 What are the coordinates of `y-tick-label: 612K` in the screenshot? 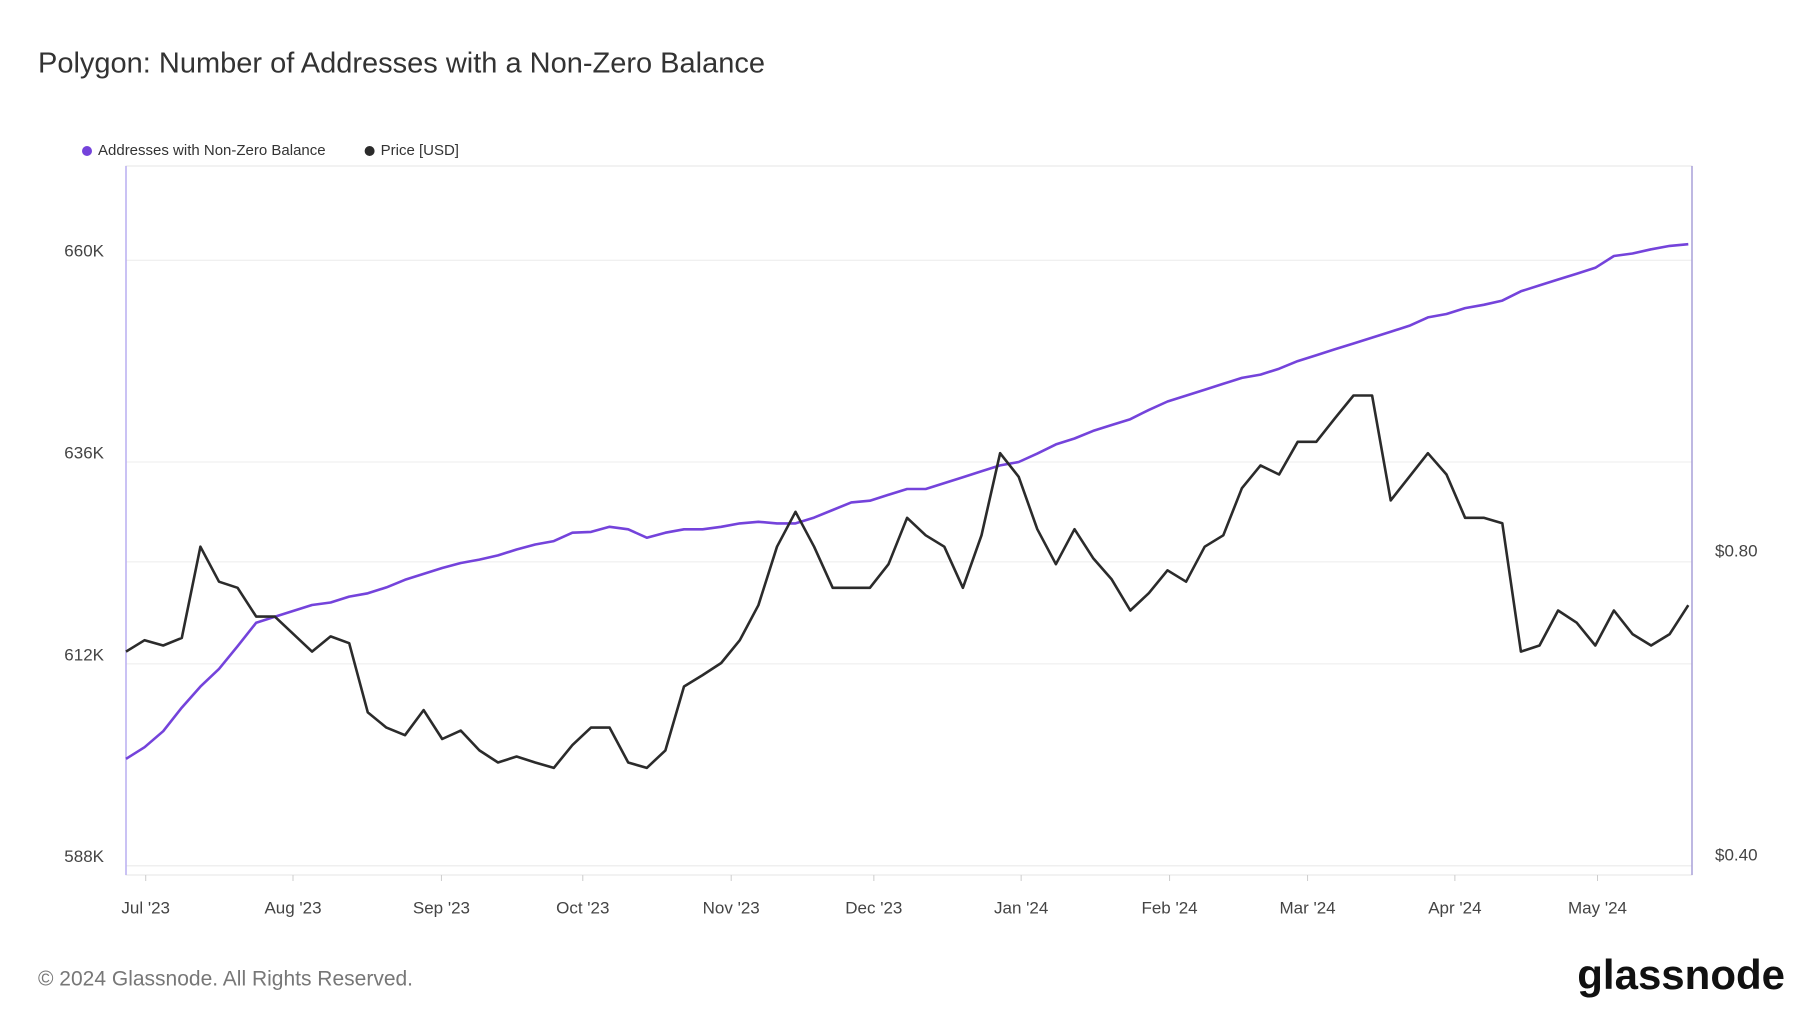 It's located at (84, 654).